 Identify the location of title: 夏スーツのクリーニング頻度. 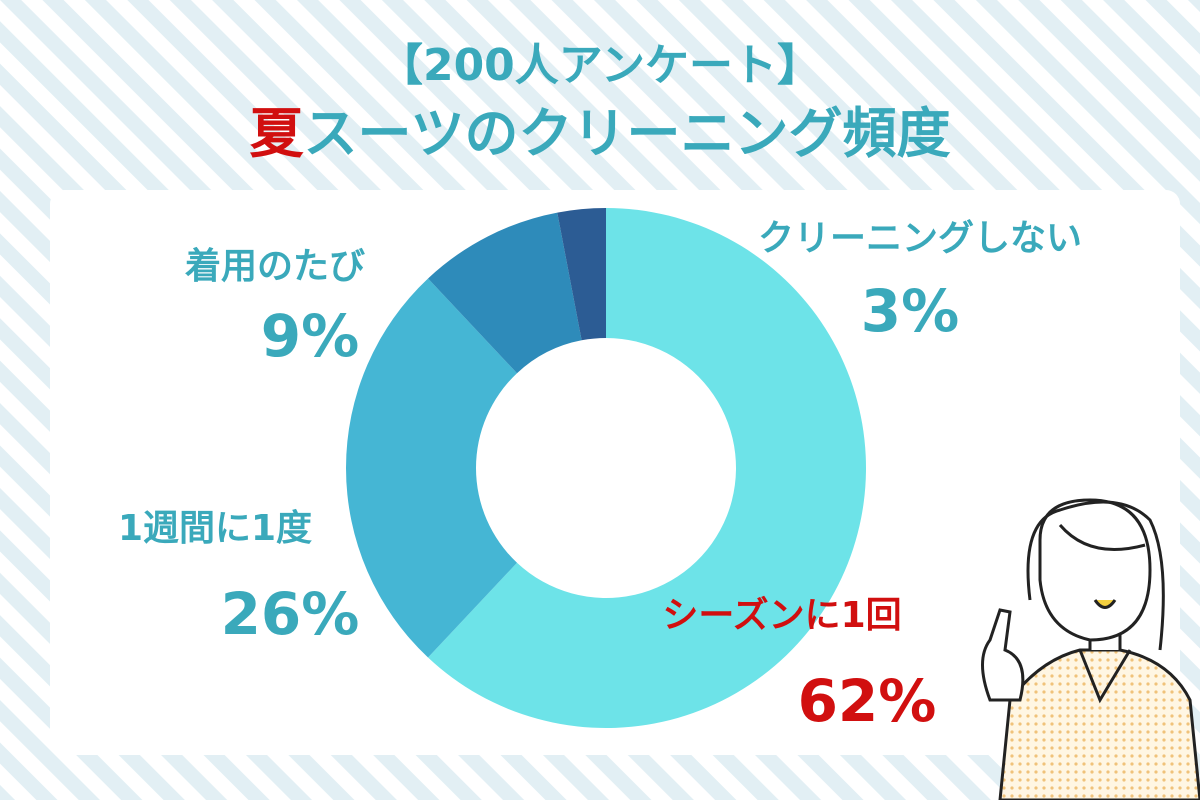
(600, 133).